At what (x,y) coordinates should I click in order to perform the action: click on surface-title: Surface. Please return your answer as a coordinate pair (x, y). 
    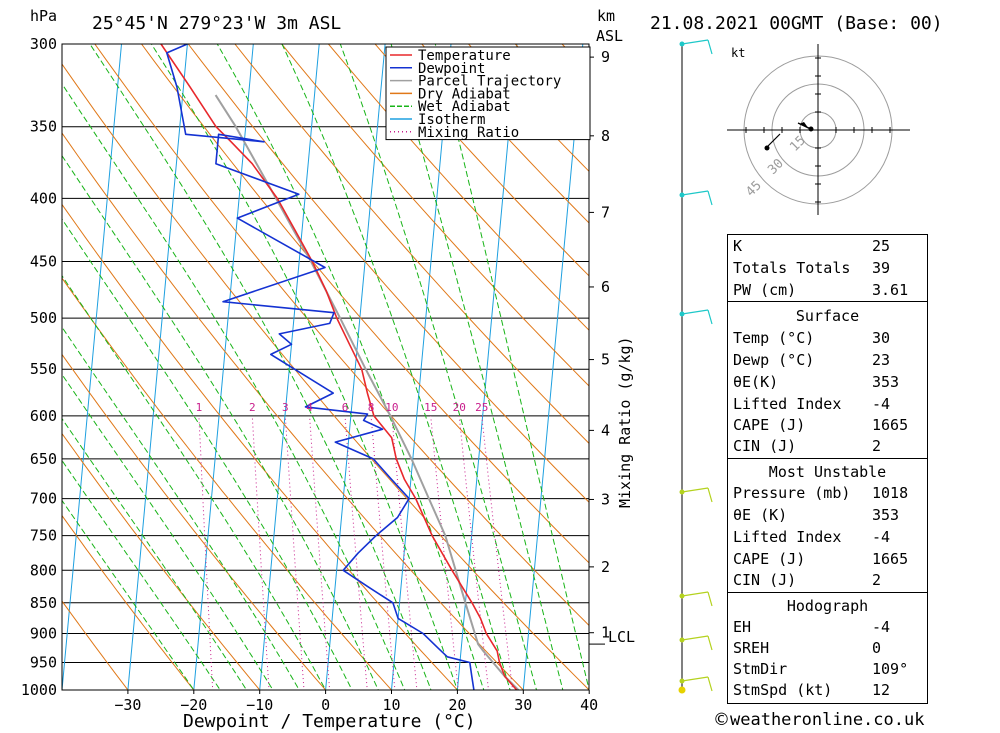
    Looking at the image, I should click on (827, 316).